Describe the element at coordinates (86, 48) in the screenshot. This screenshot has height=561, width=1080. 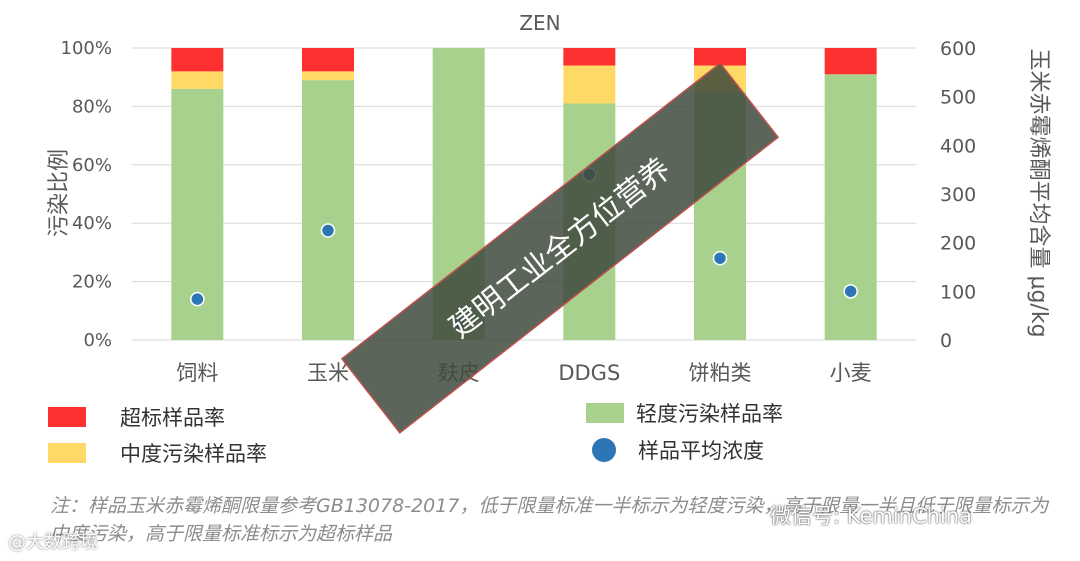
I see `y-tick-label: 100%` at that location.